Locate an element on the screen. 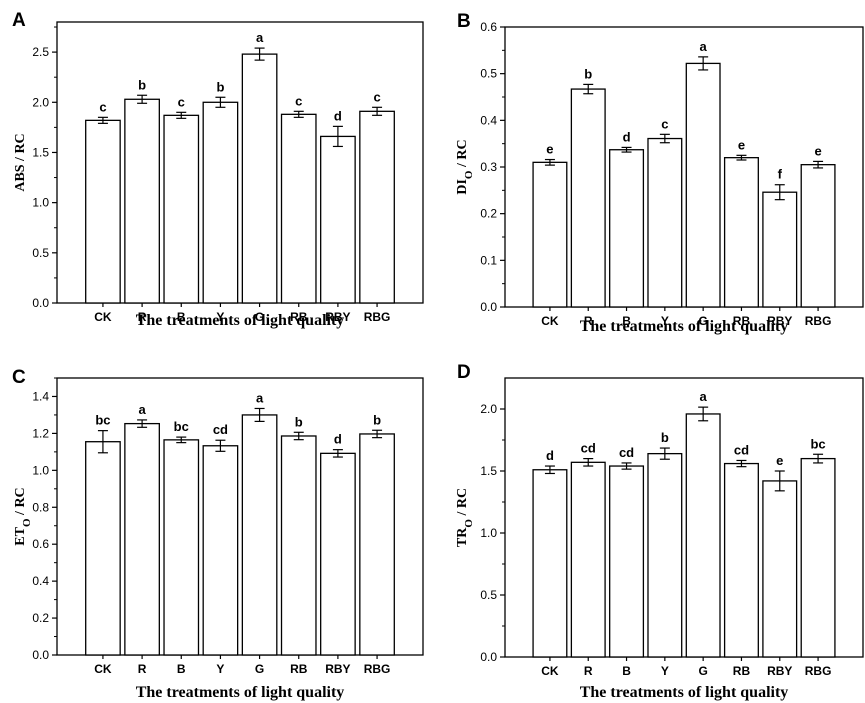  y-axis-label: ABS / RC is located at coordinates (20, 162).